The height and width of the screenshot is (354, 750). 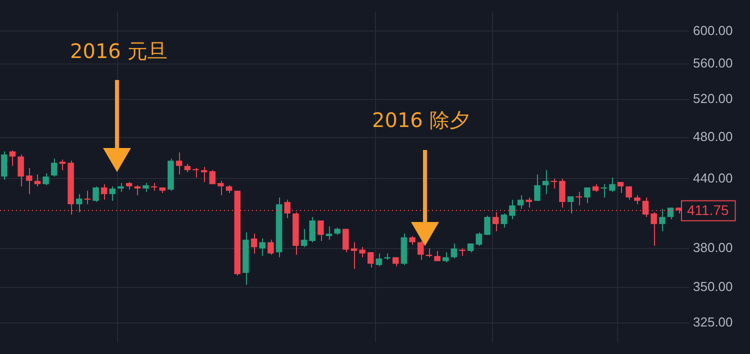 I want to click on y-tick-label: 480.00, so click(x=713, y=136).